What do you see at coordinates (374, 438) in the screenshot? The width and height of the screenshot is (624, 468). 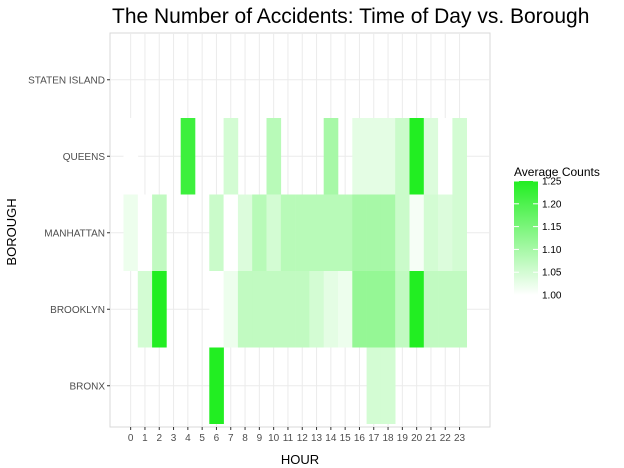 I see `x-tick-label: 17` at bounding box center [374, 438].